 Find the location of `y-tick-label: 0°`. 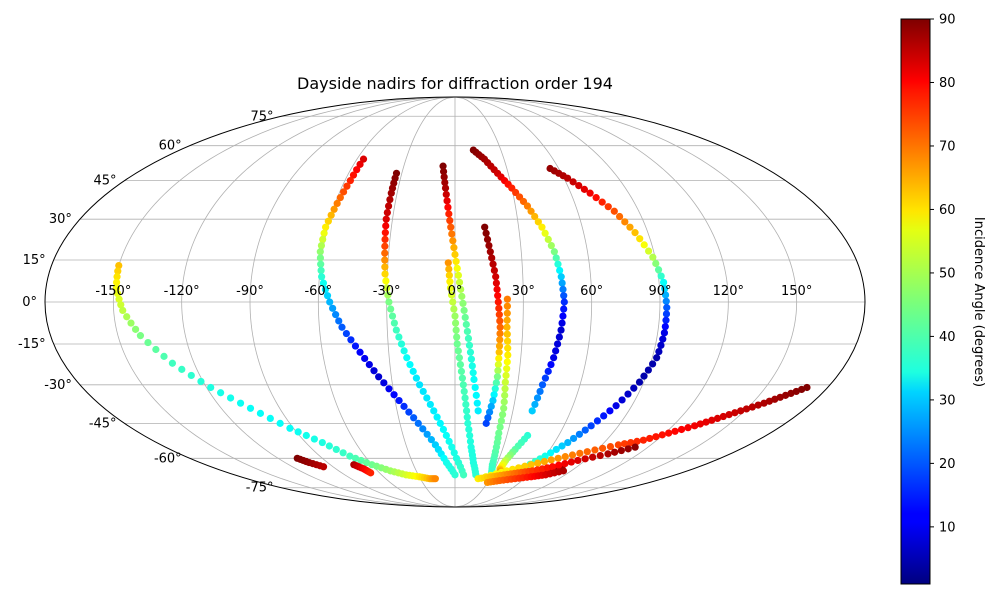

y-tick-label: 0° is located at coordinates (29, 302).